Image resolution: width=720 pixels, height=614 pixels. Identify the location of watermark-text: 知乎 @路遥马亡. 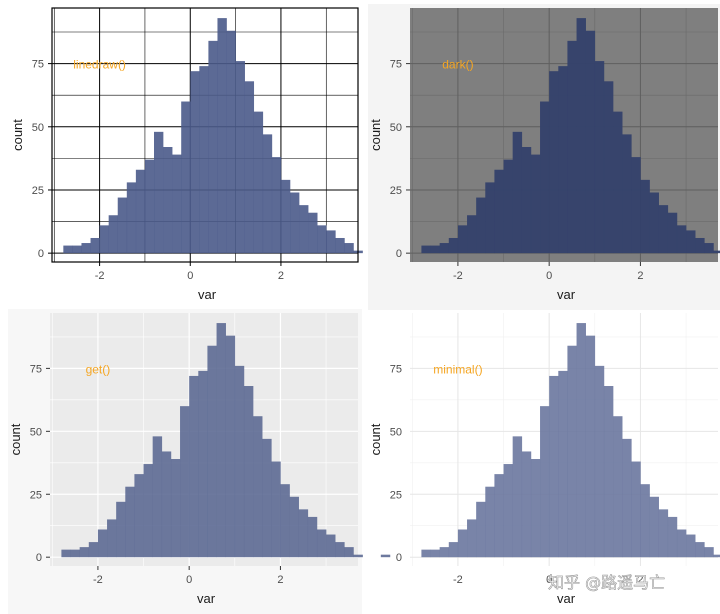
(606, 582).